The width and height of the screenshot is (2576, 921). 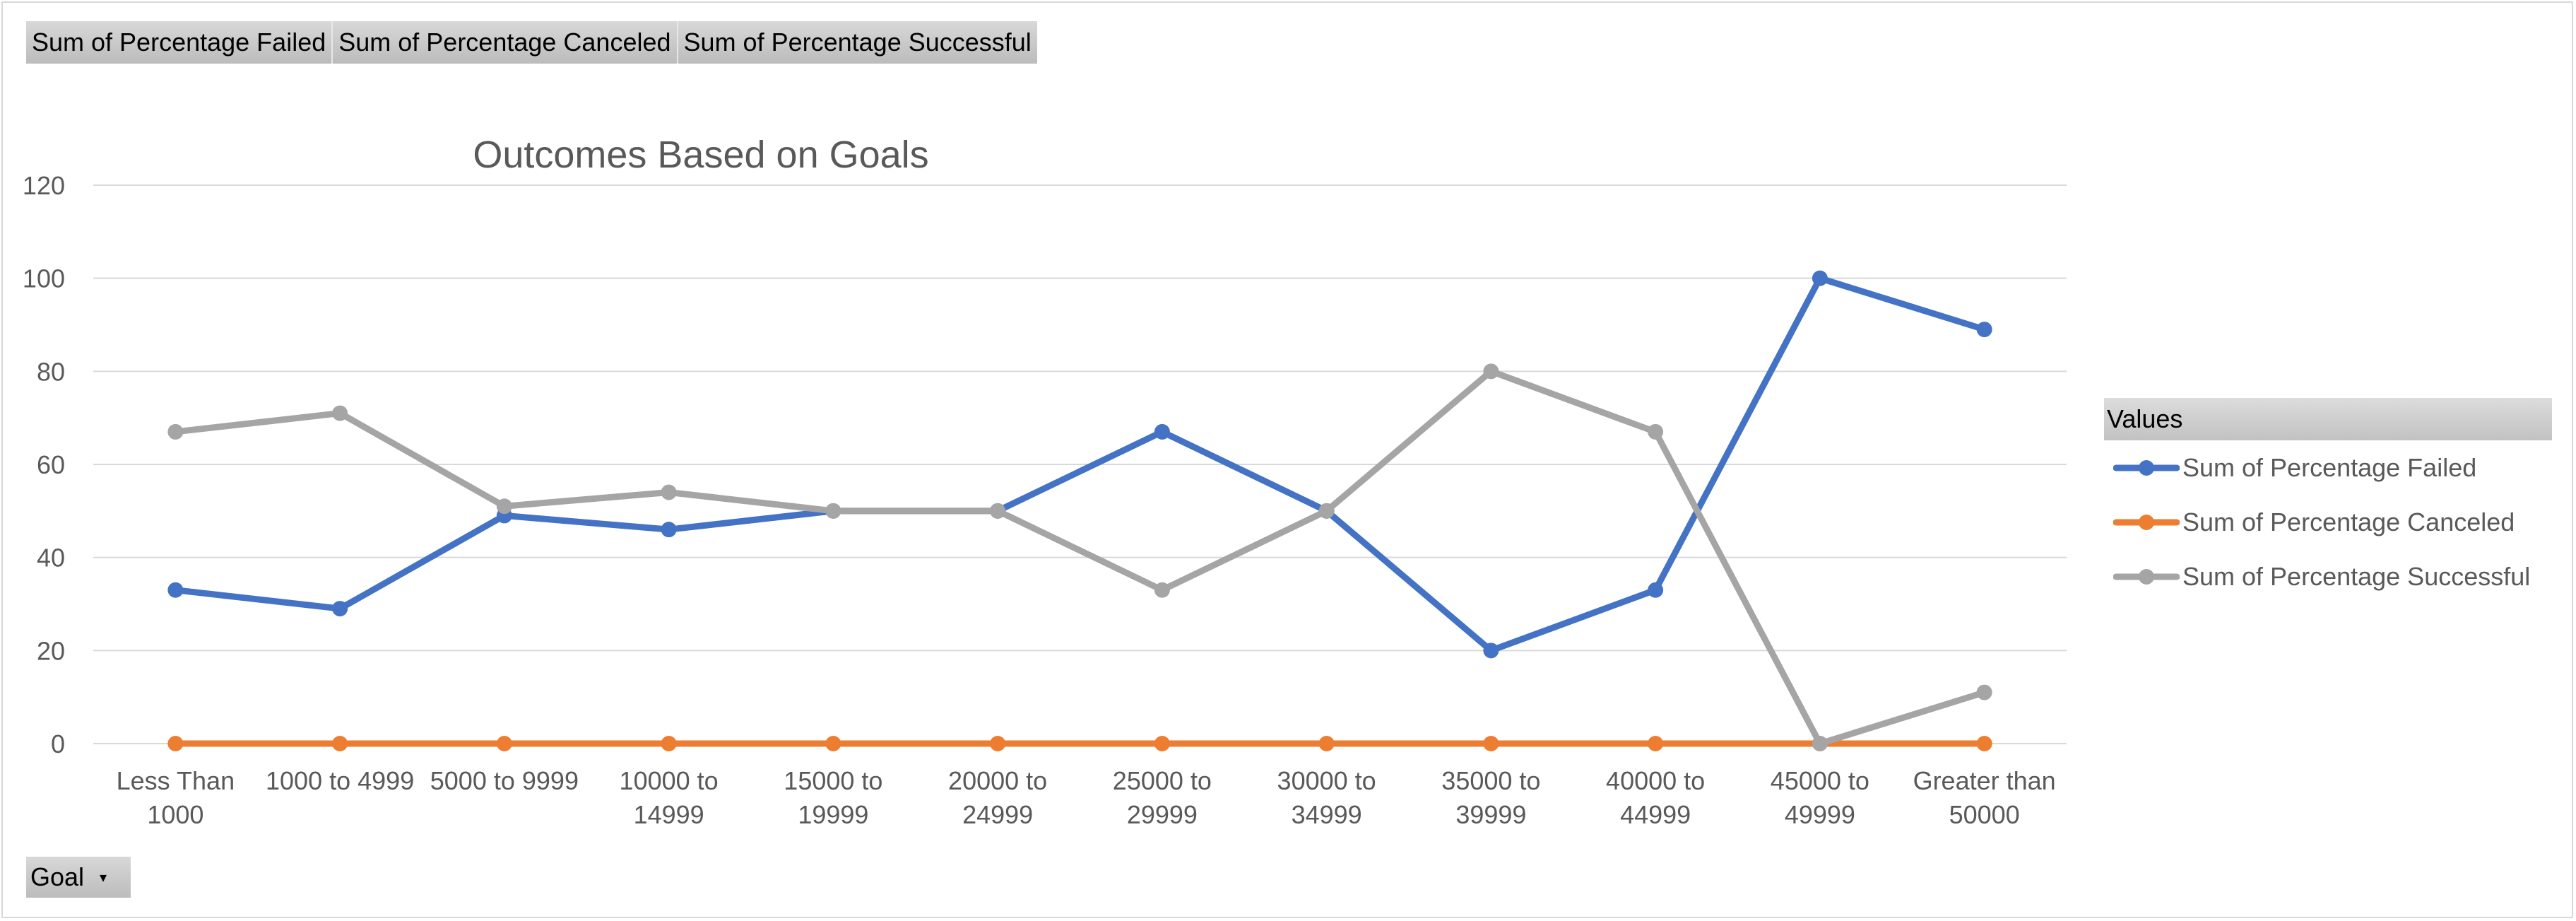 What do you see at coordinates (505, 42) in the screenshot?
I see `field-button-canceled: Sum of Percentage Canceled` at bounding box center [505, 42].